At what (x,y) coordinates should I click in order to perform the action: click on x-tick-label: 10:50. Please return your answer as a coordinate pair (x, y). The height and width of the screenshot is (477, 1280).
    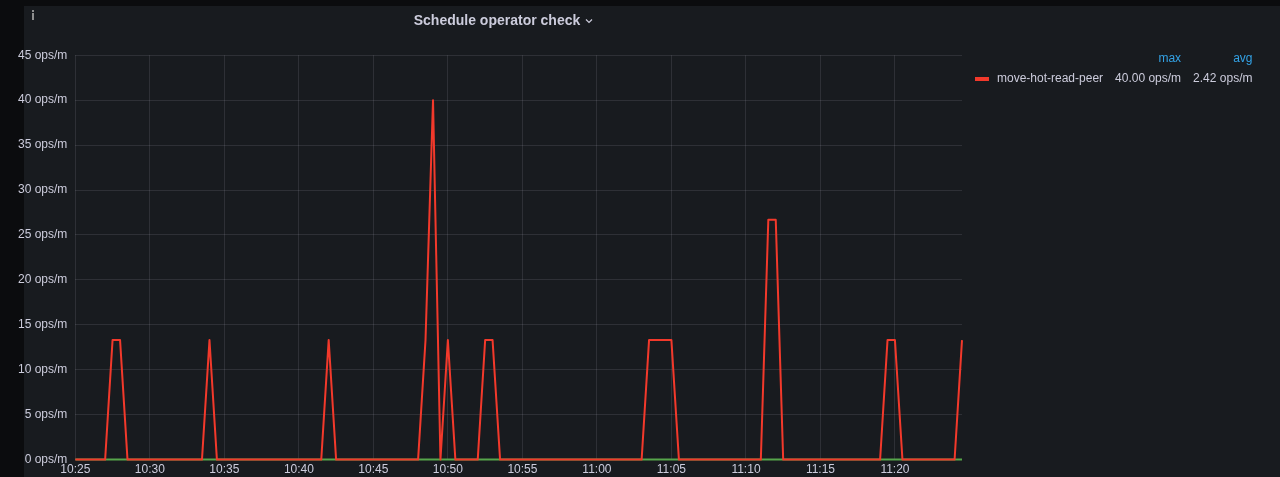
    Looking at the image, I should click on (448, 469).